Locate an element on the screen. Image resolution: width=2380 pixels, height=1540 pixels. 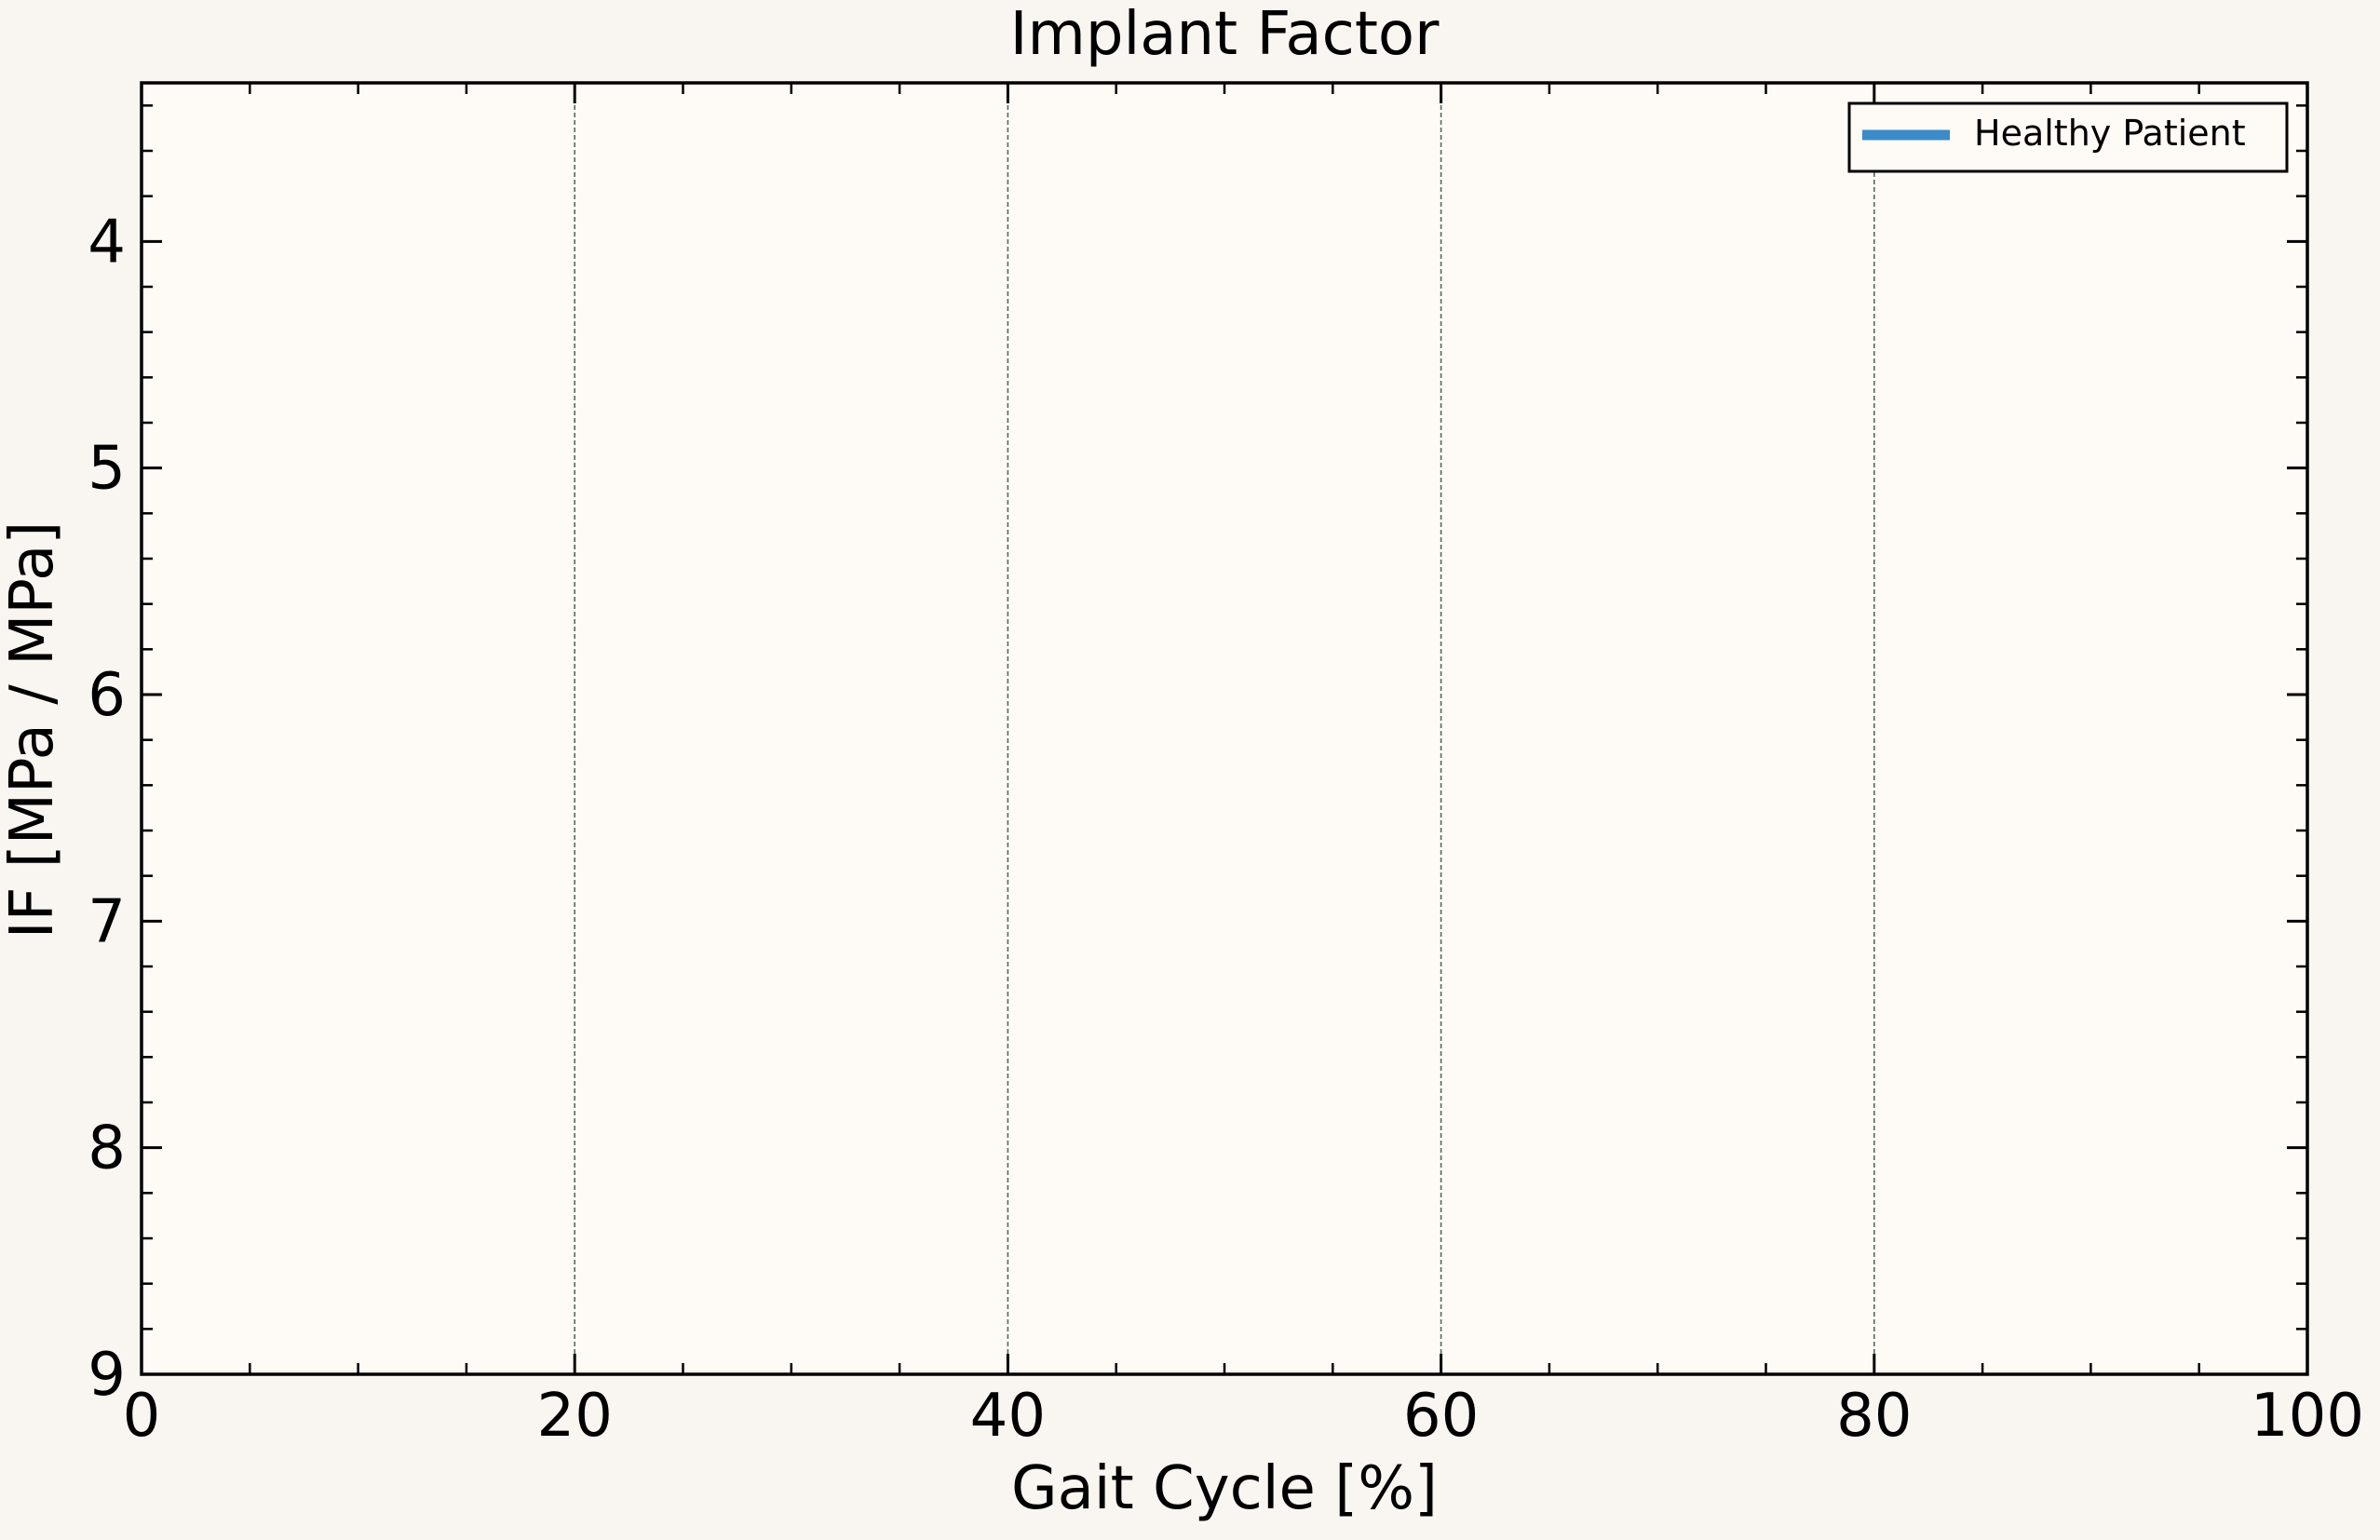
y-tick-label-4: 4 is located at coordinates (107, 242).